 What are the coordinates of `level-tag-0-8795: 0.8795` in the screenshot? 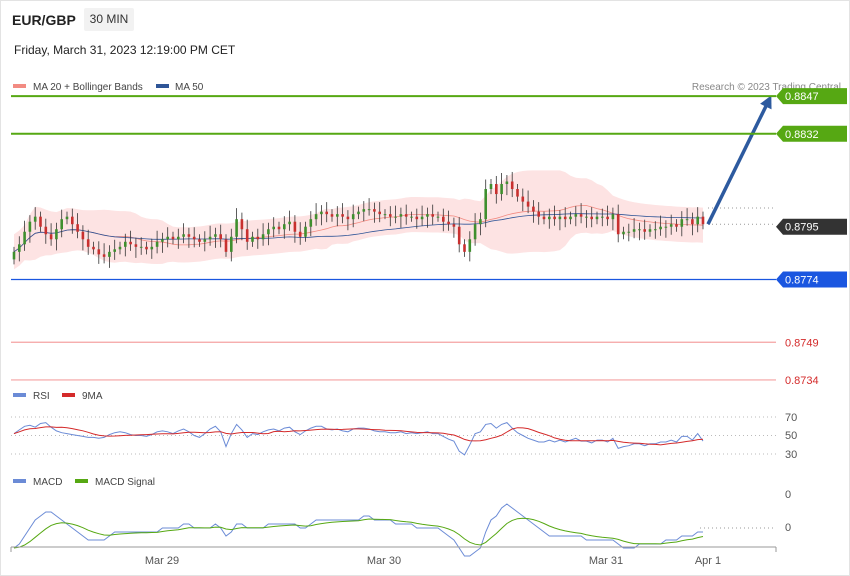 It's located at (811, 226).